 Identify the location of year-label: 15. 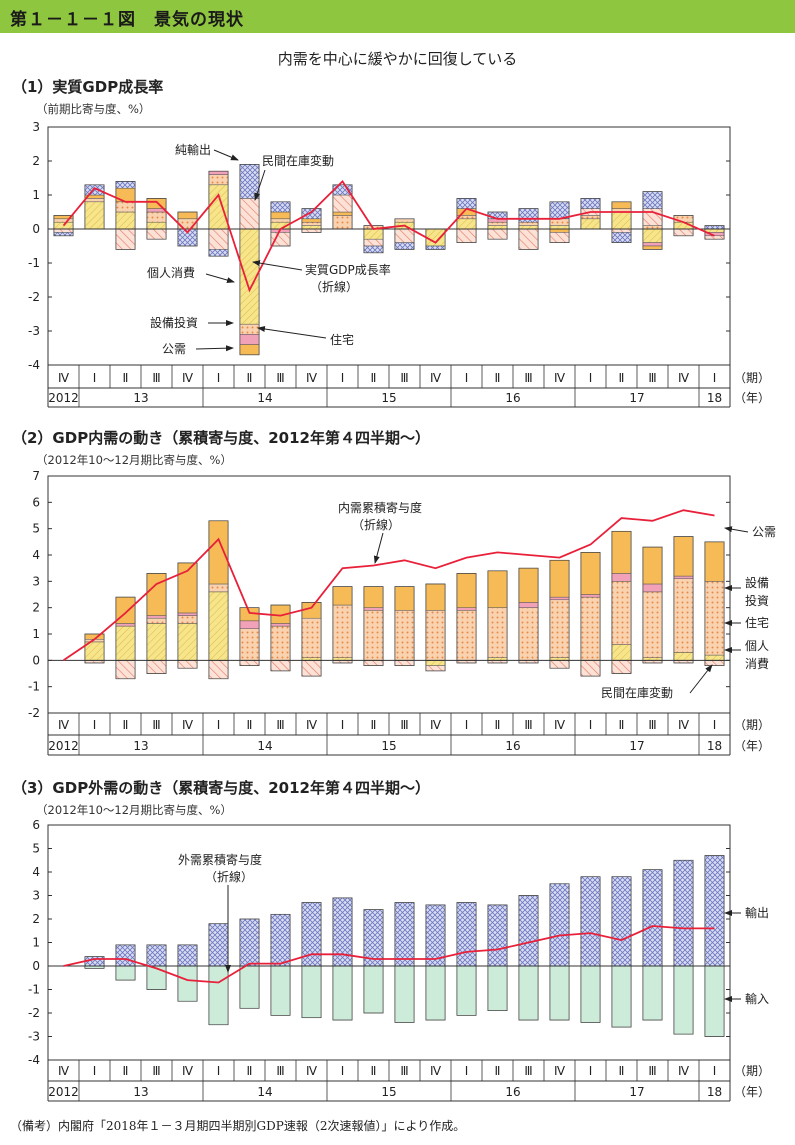
(388, 398).